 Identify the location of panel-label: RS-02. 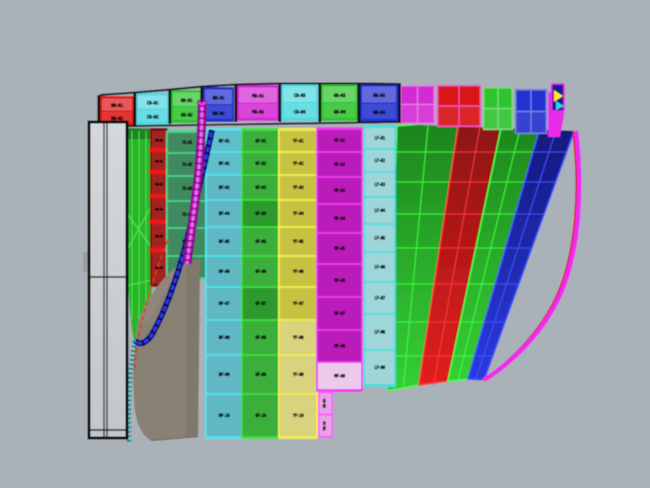
(159, 162).